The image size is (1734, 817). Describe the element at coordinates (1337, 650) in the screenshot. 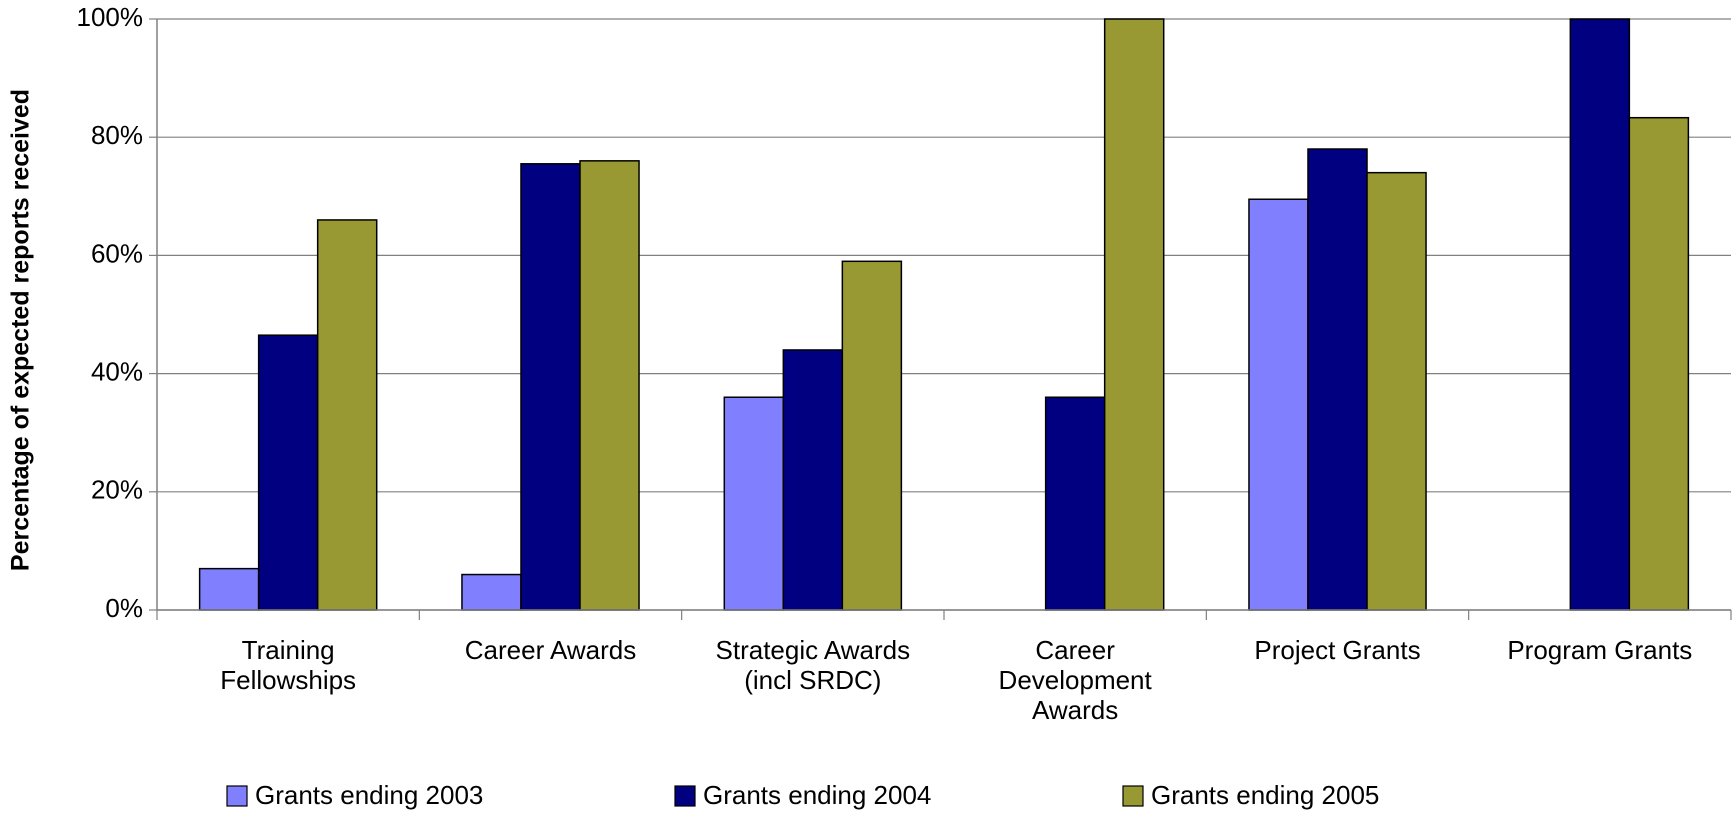

I see `x-tick-label: Project Grants` at that location.